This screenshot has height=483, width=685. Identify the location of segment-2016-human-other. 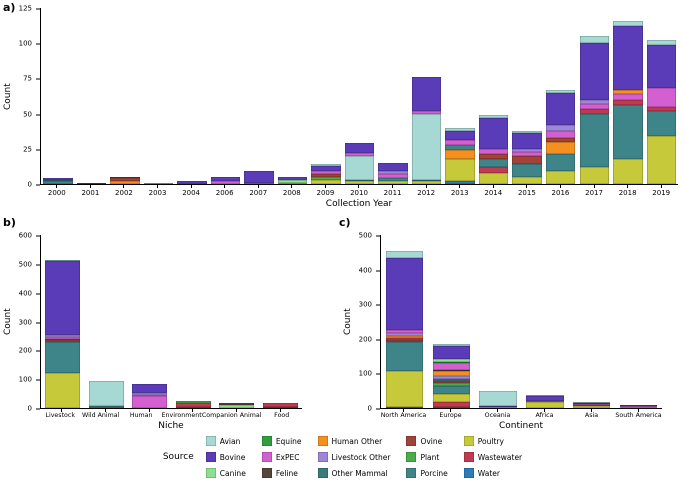
(560, 148).